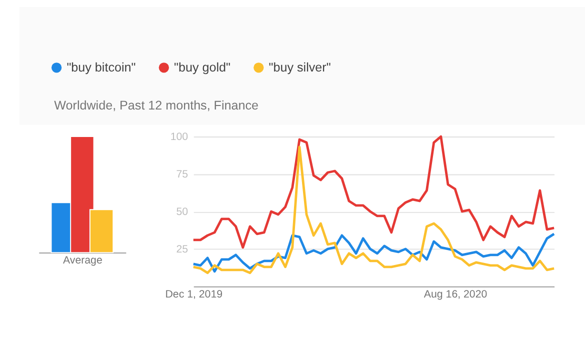 This screenshot has width=585, height=357. I want to click on x-tick-label: Aug 16, 2020, so click(456, 294).